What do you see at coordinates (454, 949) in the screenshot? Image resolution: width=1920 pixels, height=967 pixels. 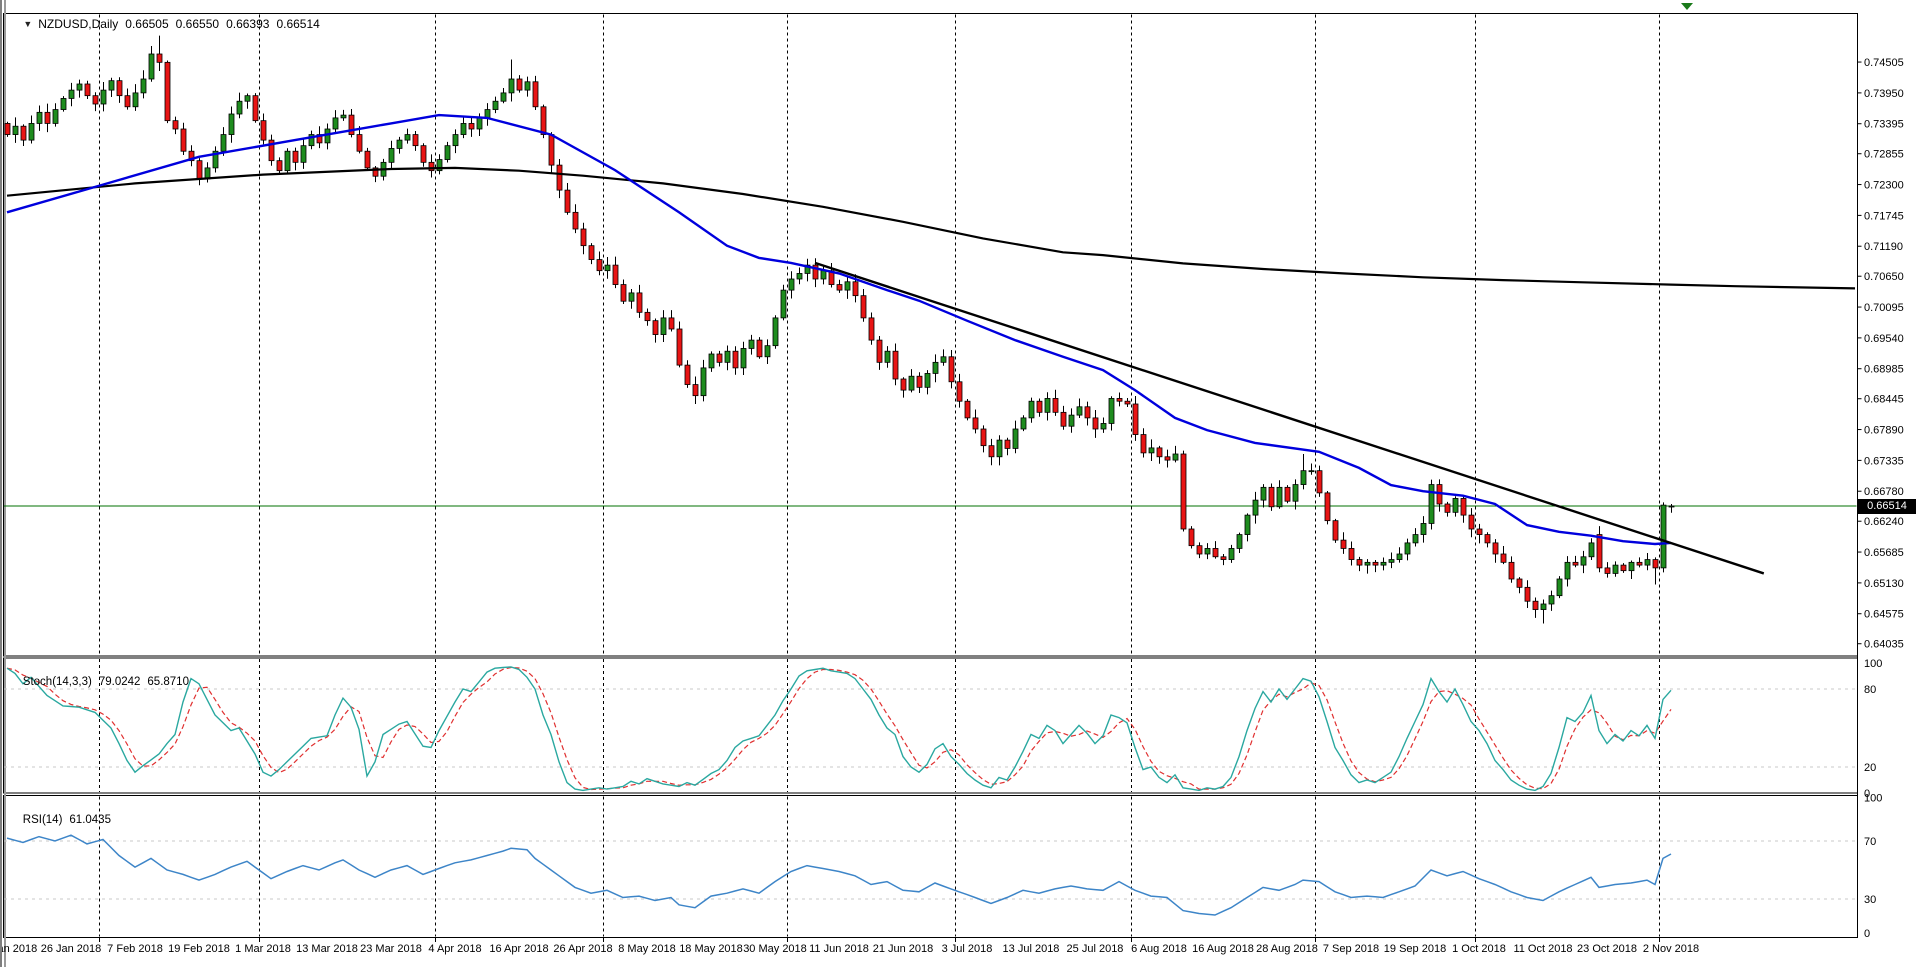 I see `time-axis-label: 4 Apr 2018` at bounding box center [454, 949].